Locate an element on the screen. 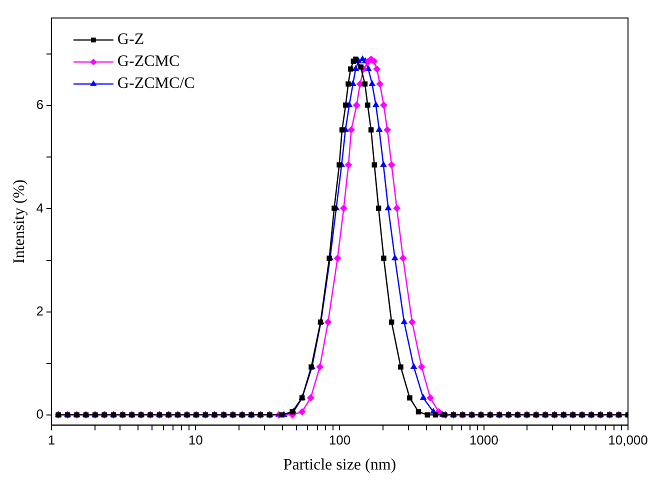 Image resolution: width=654 pixels, height=483 pixels. x-tick-label: 1 is located at coordinates (52, 440).